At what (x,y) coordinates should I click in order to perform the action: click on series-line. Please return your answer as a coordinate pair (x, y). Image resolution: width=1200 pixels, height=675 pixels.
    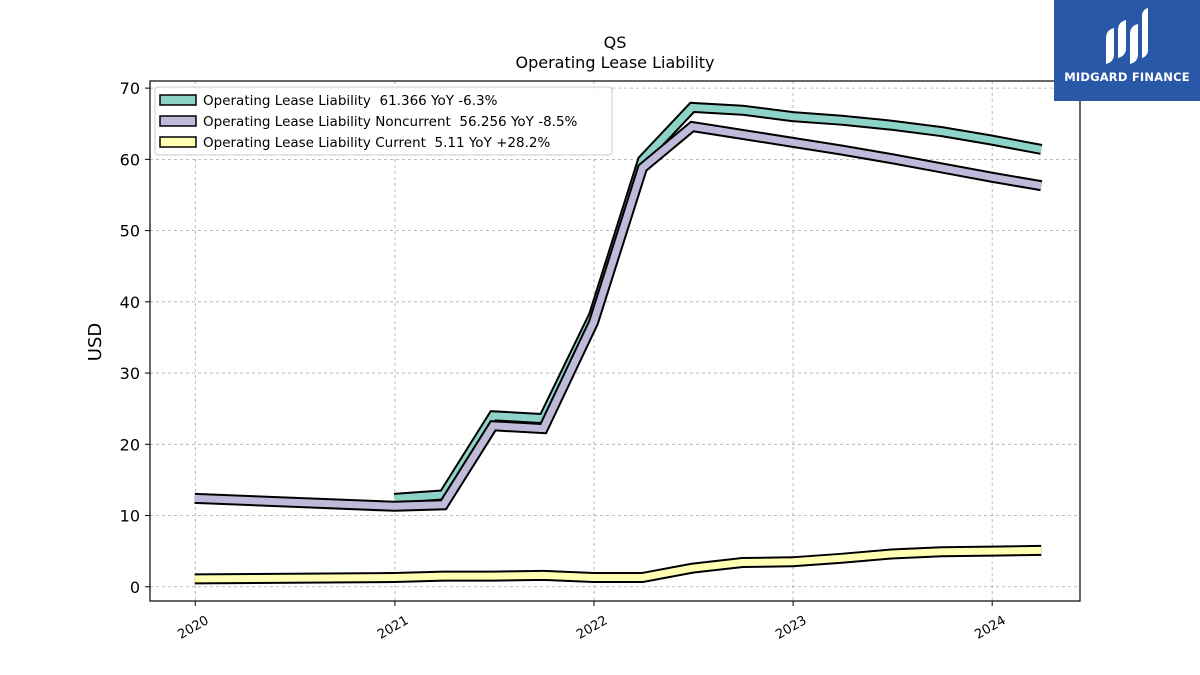
    Looking at the image, I should click on (618, 564).